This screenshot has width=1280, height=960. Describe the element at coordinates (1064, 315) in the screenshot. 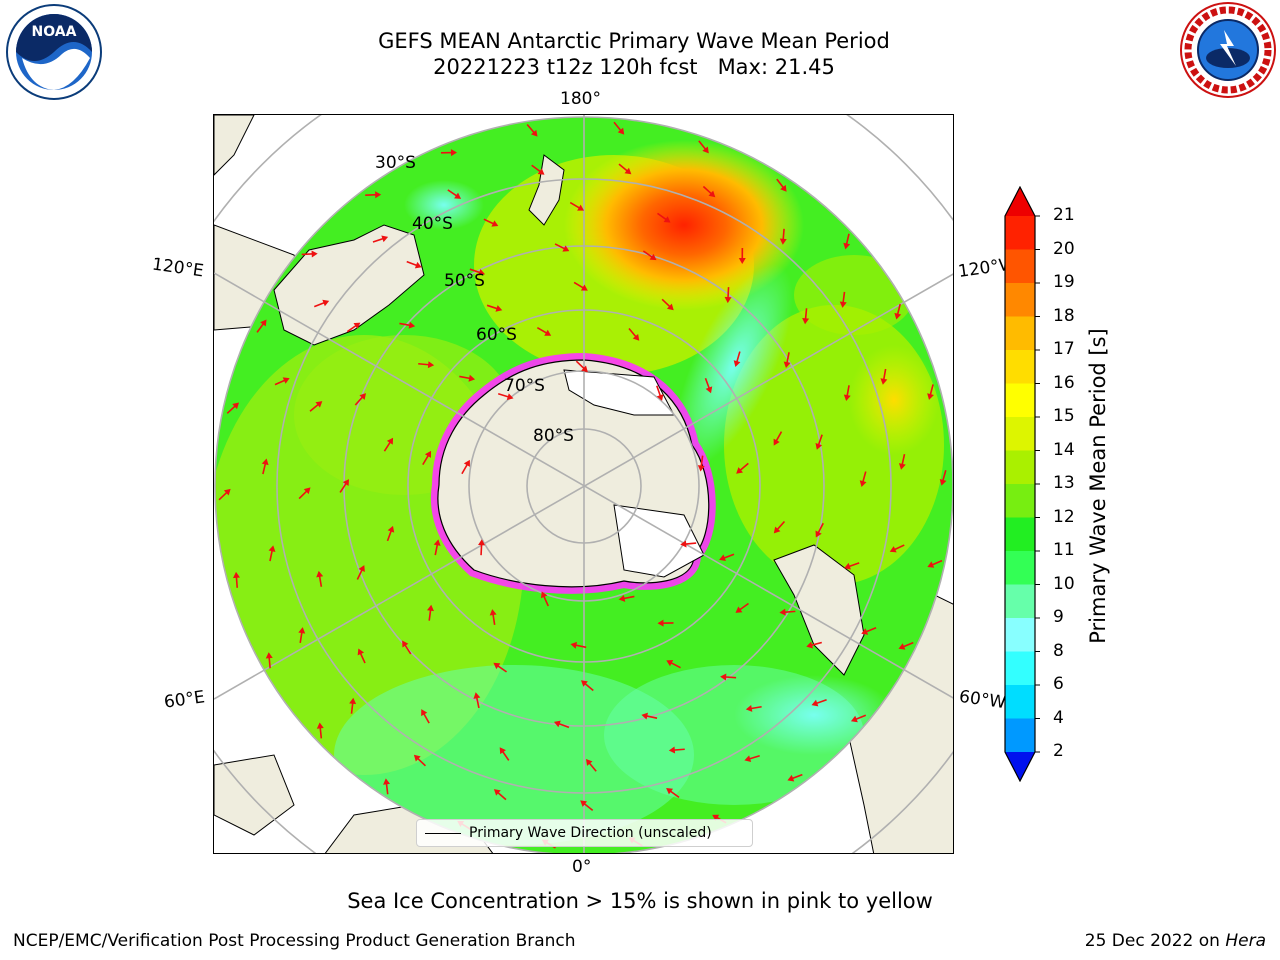

I see `colorbar-tick-label: 18` at that location.